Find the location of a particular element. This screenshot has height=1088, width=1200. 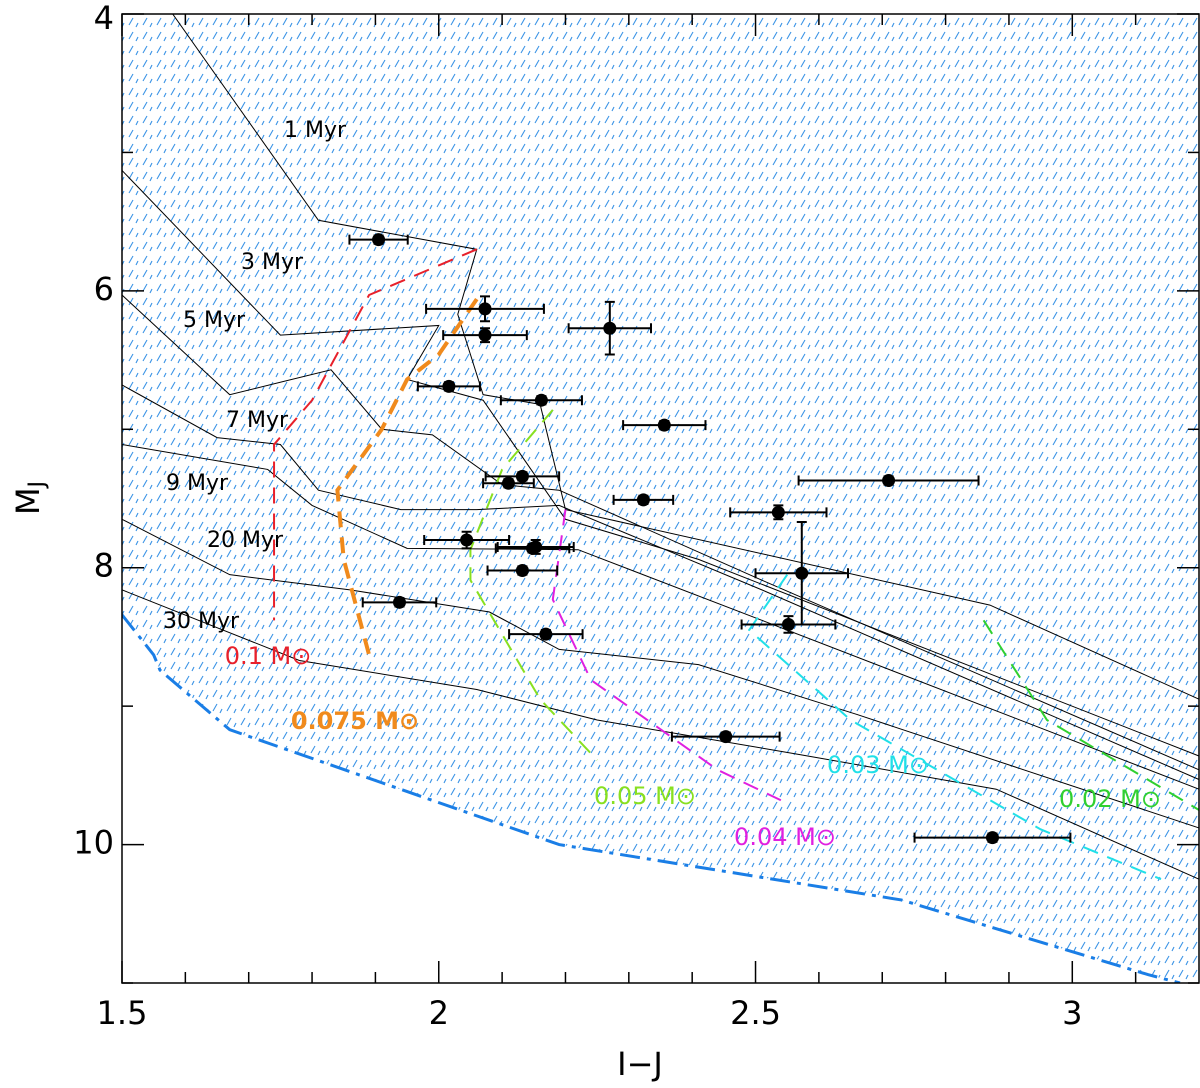

x-tick-label: 3 is located at coordinates (1072, 1013).